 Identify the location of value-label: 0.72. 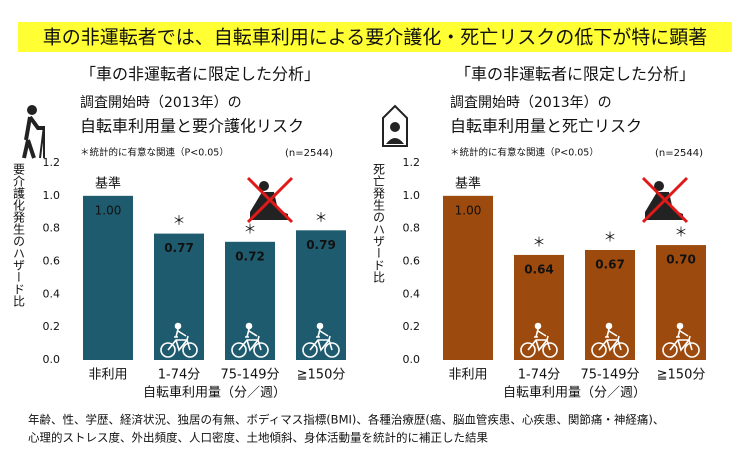
(250, 256).